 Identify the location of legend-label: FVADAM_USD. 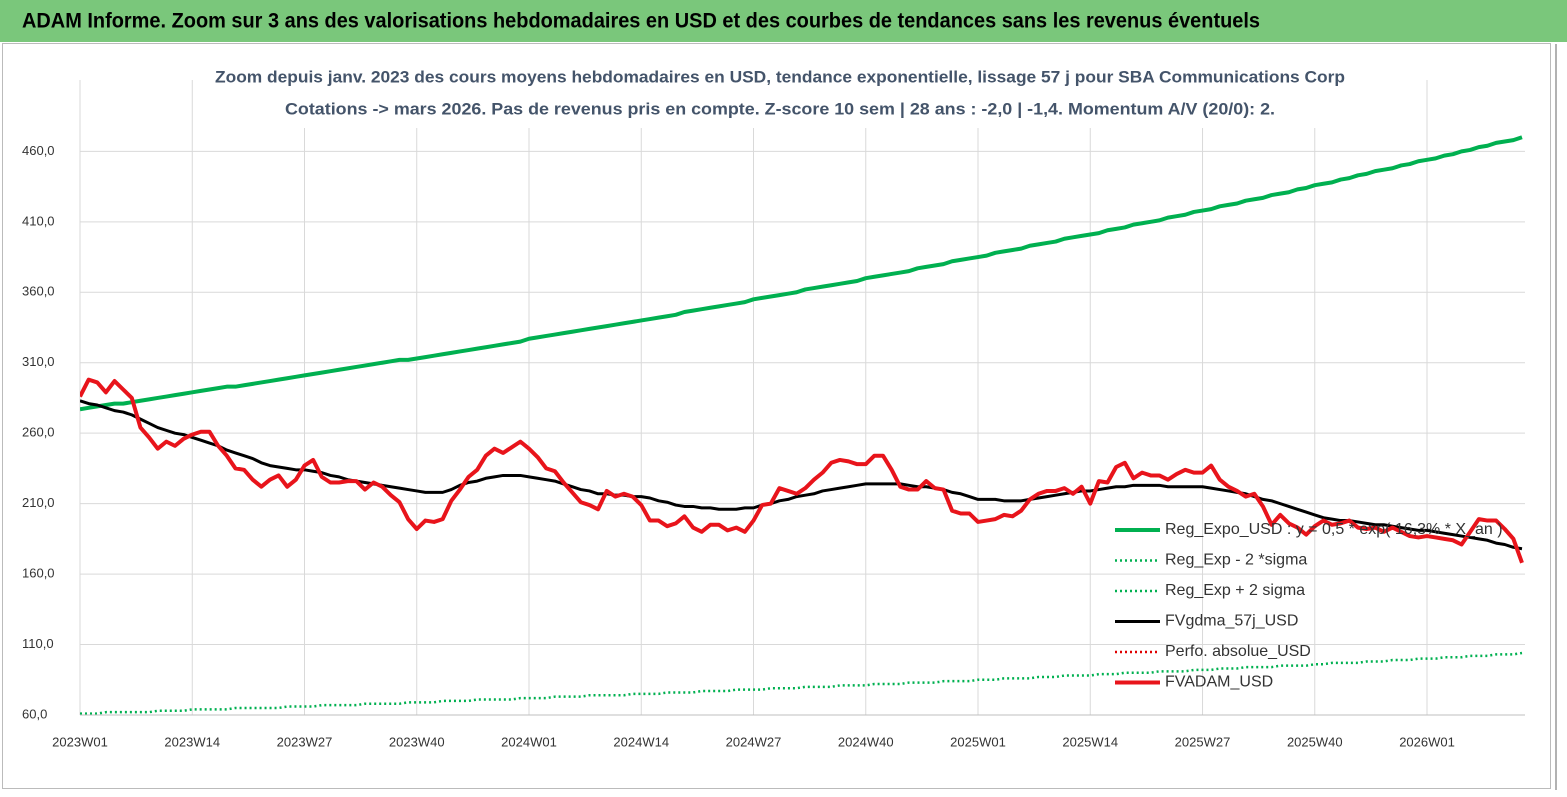
(1219, 682).